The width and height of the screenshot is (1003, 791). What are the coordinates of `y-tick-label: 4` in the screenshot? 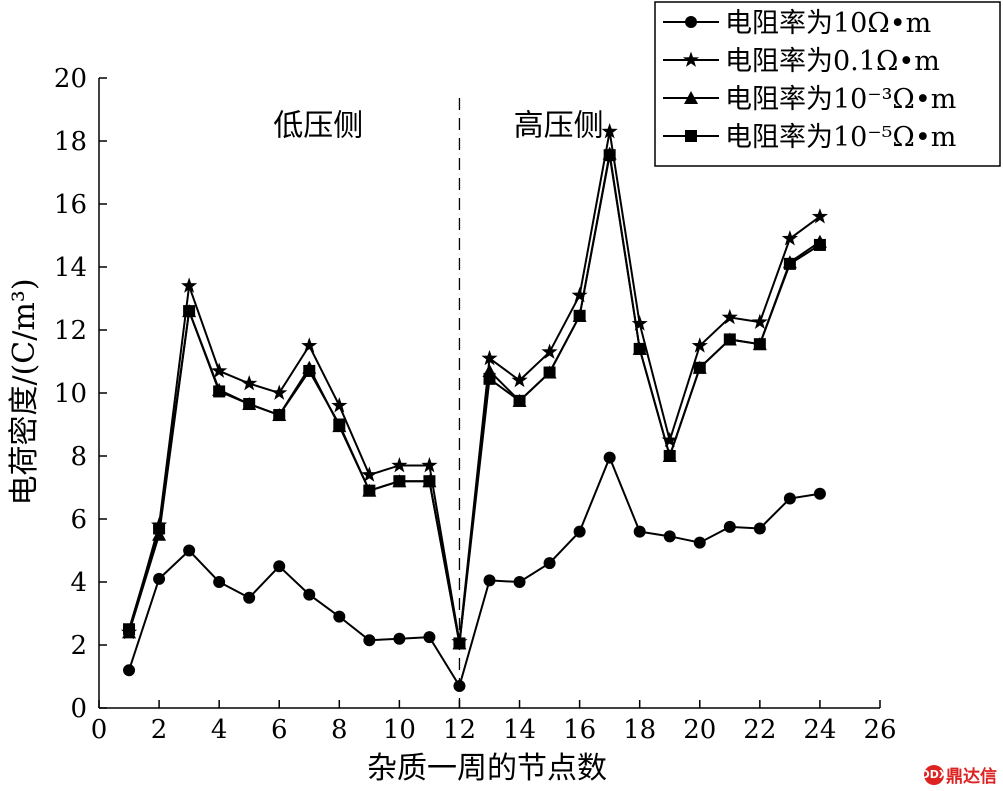 It's located at (78, 583).